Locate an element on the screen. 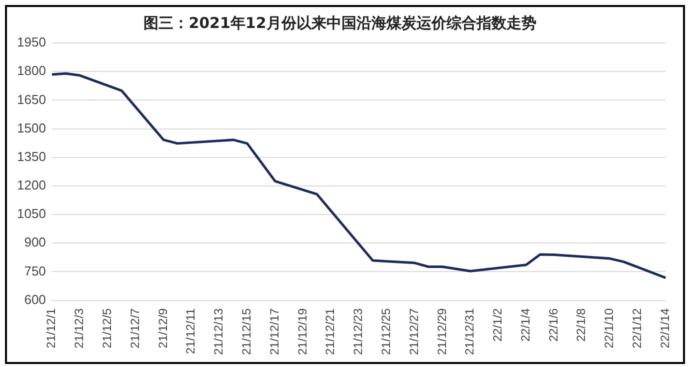  y-tick-label: 1800 is located at coordinates (31, 70).